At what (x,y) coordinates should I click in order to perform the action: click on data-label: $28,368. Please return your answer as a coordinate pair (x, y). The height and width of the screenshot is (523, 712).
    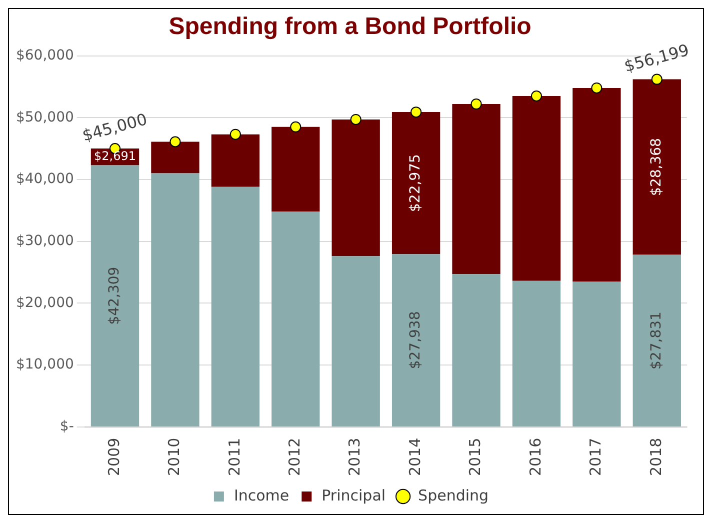
    Looking at the image, I should click on (656, 167).